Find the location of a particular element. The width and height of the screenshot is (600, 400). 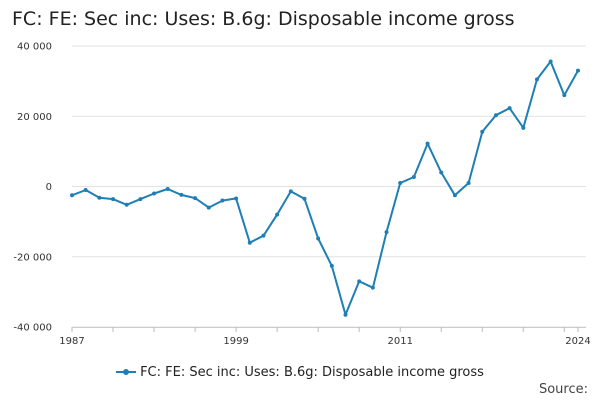

y-tick-label: 20 000 is located at coordinates (34, 117).